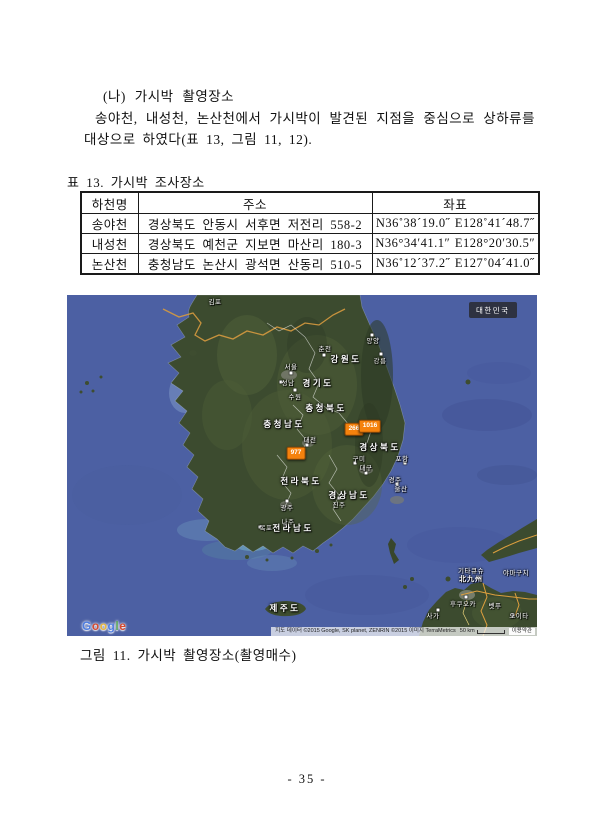  Describe the element at coordinates (109, 202) in the screenshot. I see `column-header: 하천명` at that location.